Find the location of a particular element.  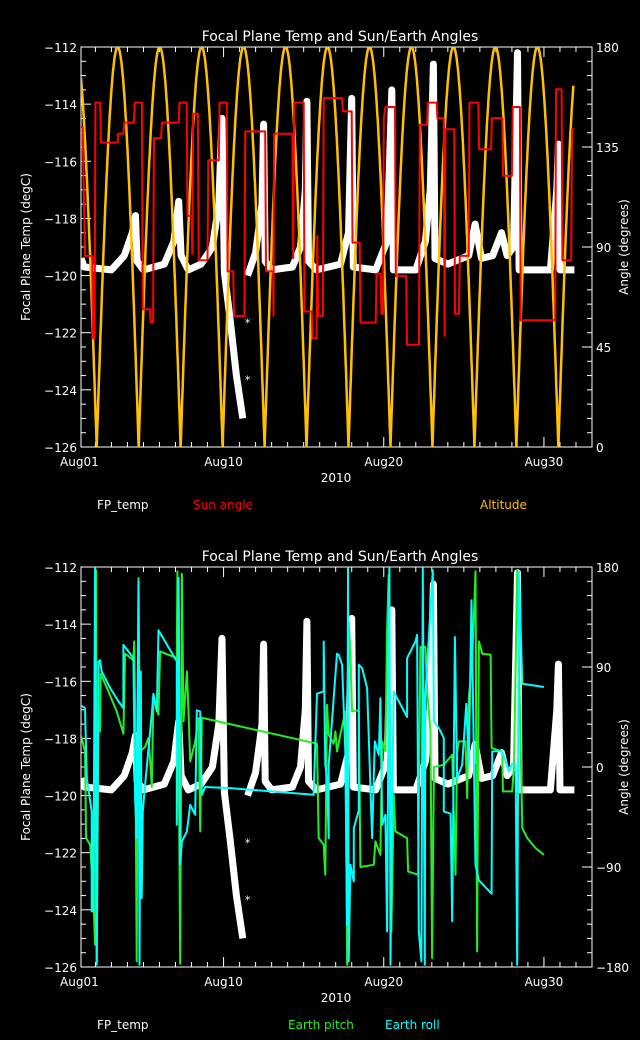

y2-tick-label: 135 is located at coordinates (607, 148).